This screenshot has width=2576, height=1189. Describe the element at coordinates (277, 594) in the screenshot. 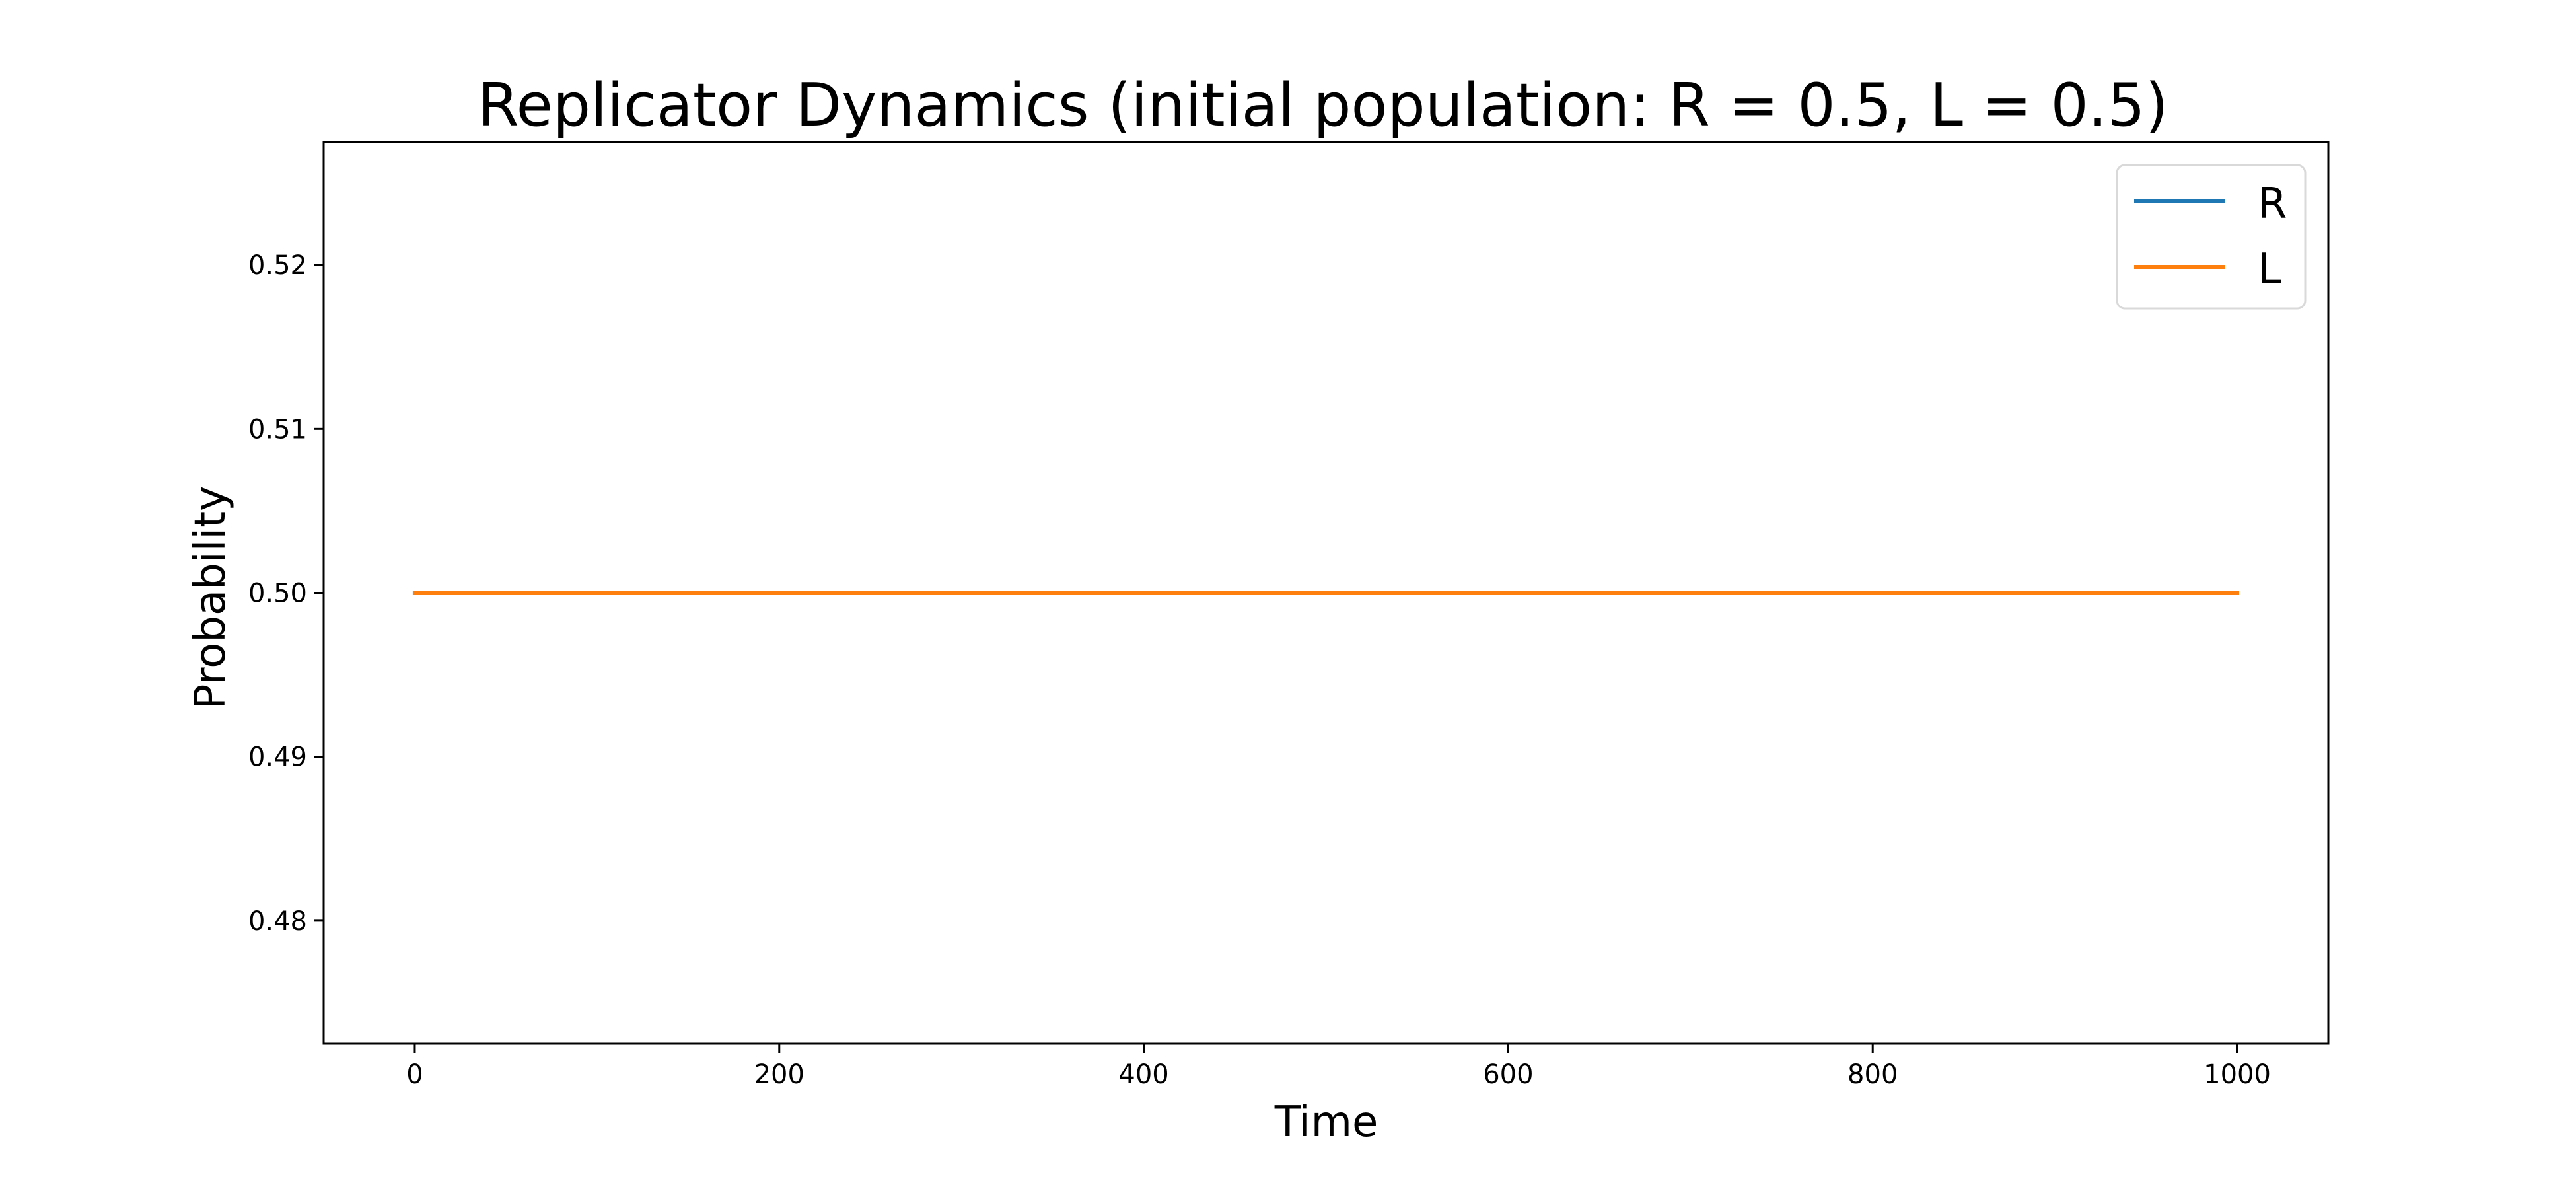

I see `y-tick-label-0.50: 0.50` at that location.